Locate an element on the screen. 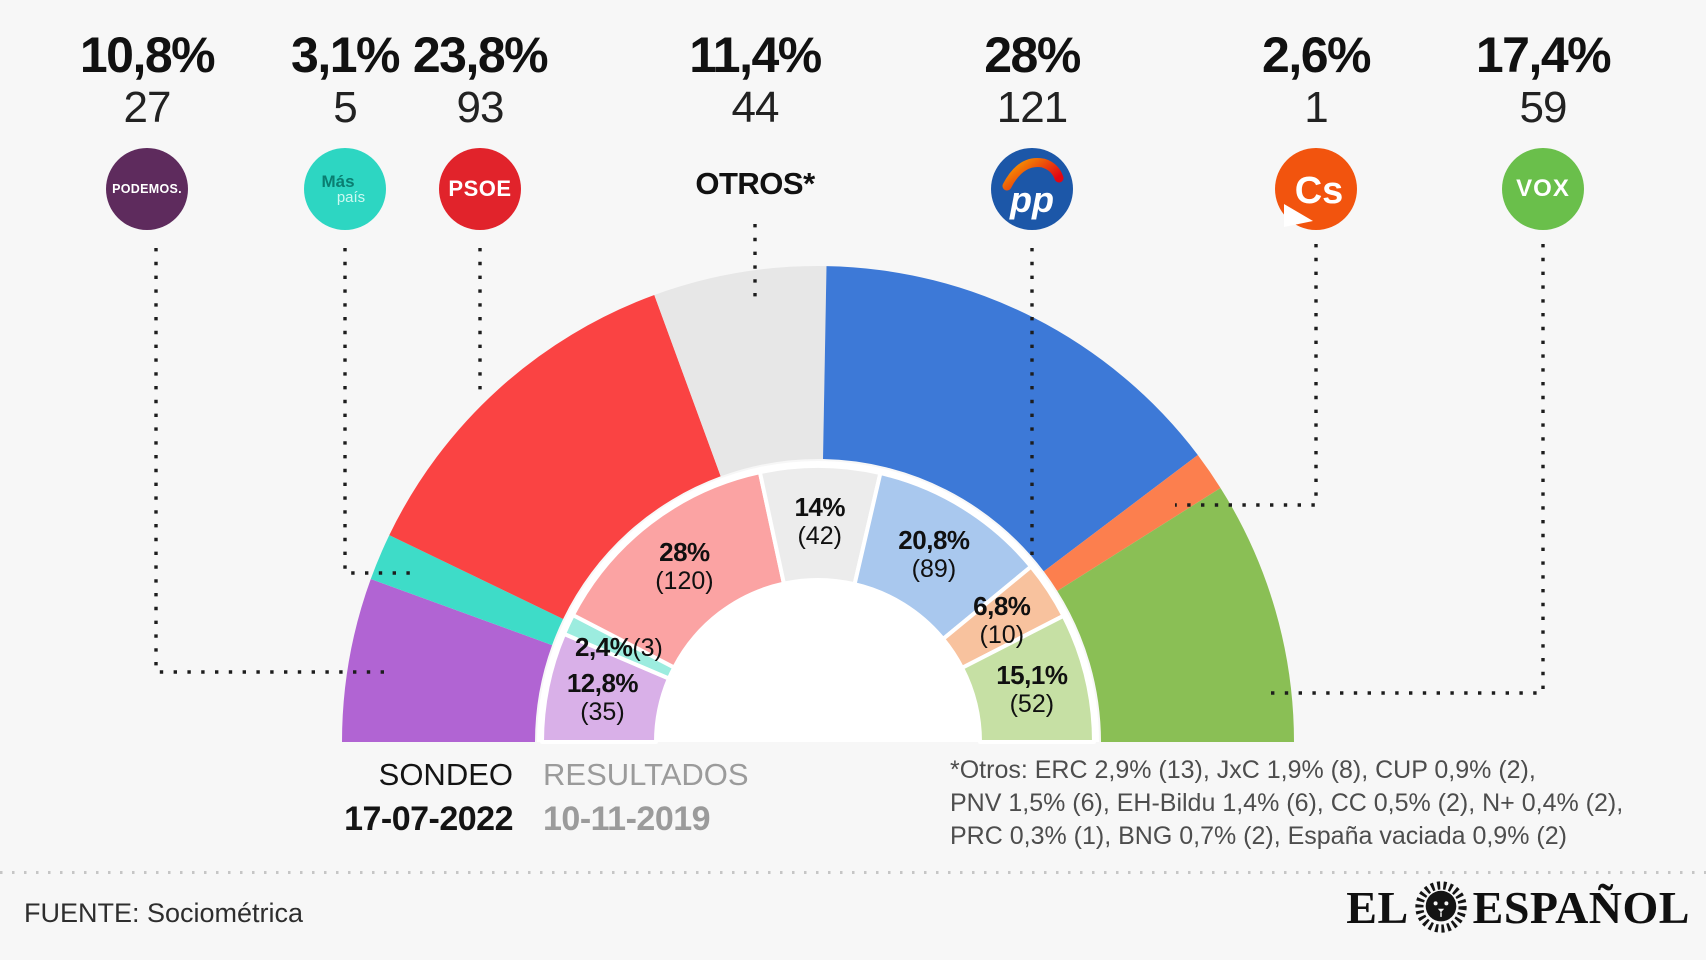 Image resolution: width=1706 pixels, height=960 pixels. slice-sondeo-otros is located at coordinates (740, 371).